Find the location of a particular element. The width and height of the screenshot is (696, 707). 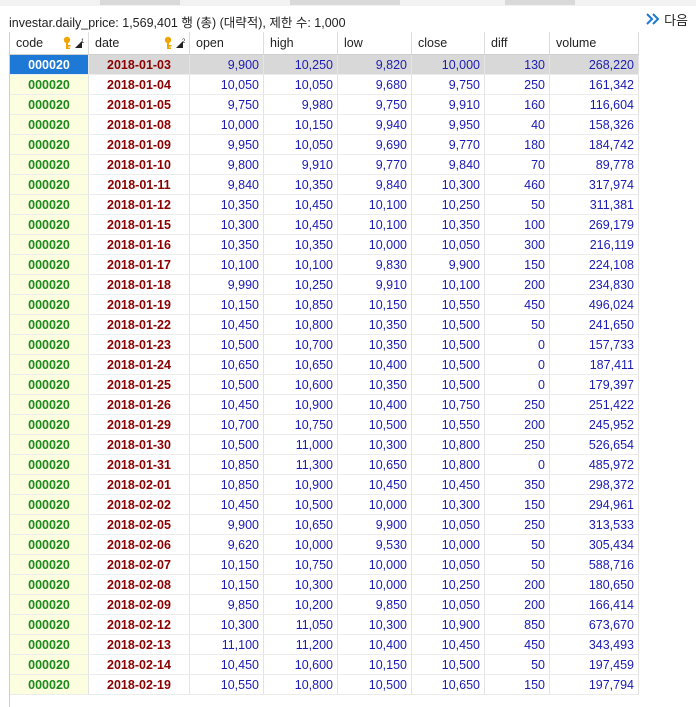

cell-volume: 157,733 is located at coordinates (594, 345).